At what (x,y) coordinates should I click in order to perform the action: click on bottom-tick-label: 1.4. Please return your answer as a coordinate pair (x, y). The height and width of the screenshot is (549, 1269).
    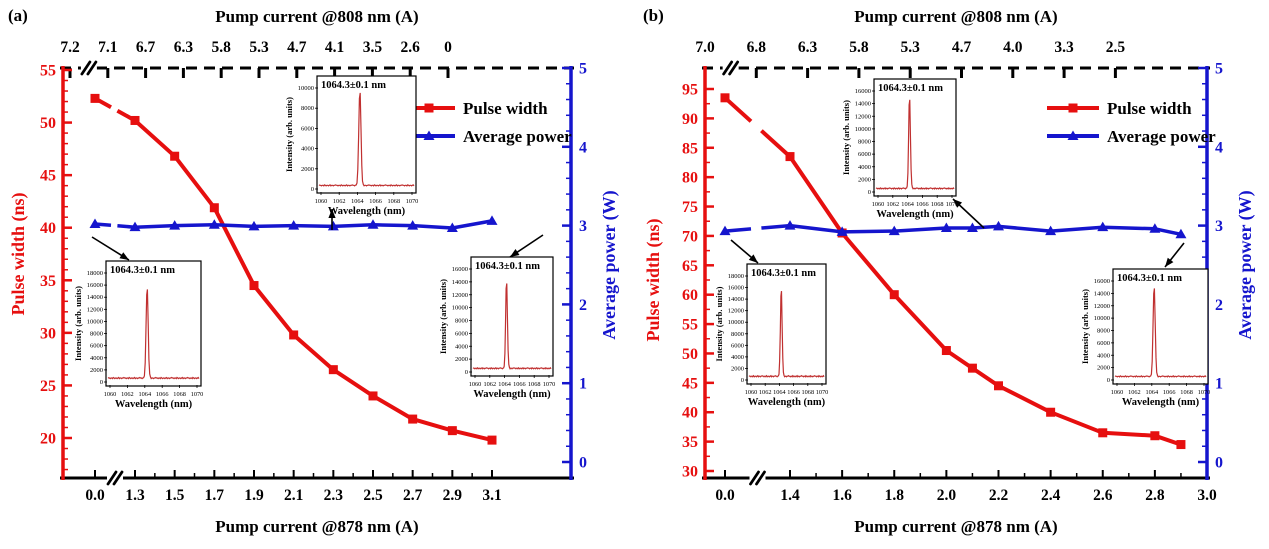
    Looking at the image, I should click on (790, 495).